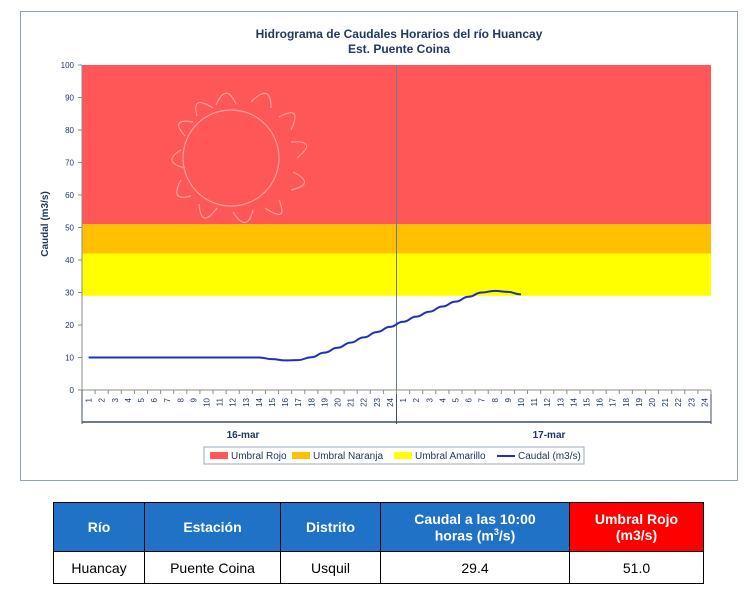  Describe the element at coordinates (212, 567) in the screenshot. I see `cell-estacion: Puente Coina` at that location.